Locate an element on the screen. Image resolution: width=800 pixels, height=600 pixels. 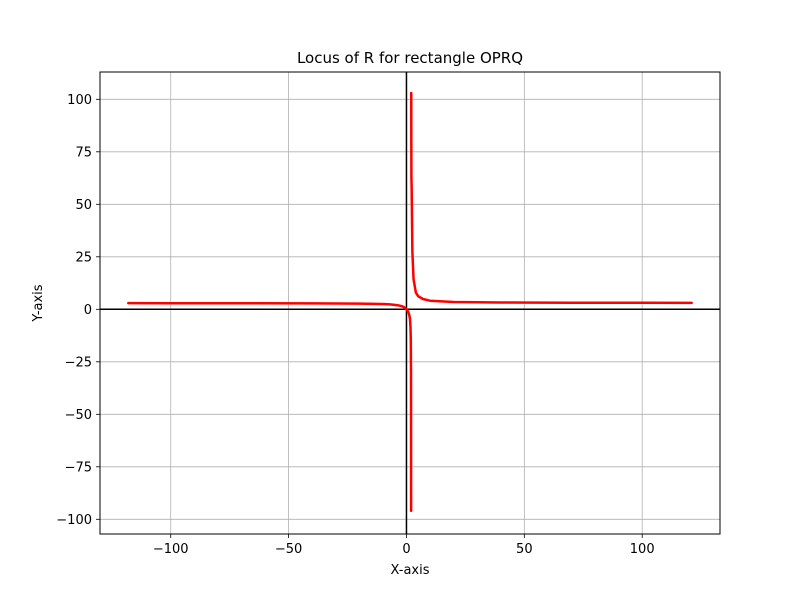
y-tick-label: −25 is located at coordinates (78, 362).